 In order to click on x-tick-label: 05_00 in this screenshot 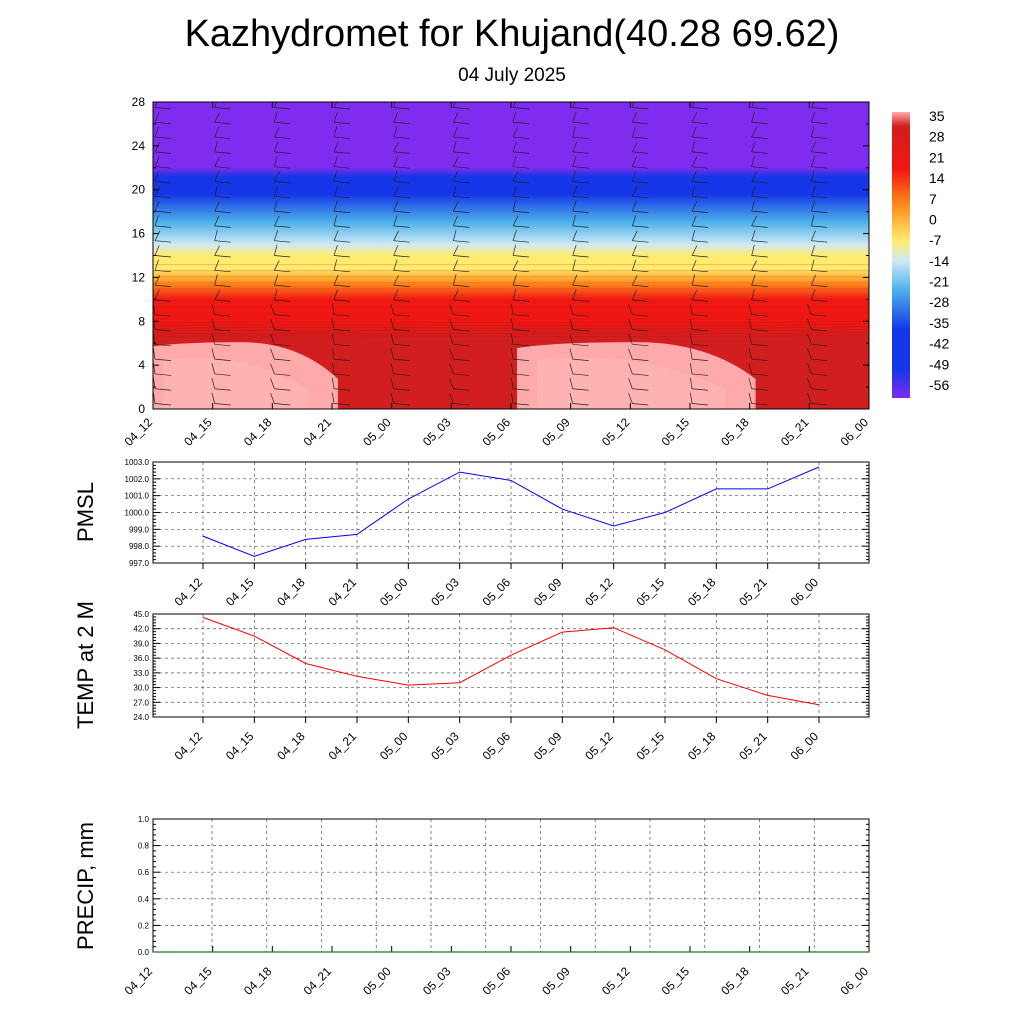, I will do `click(377, 432)`.